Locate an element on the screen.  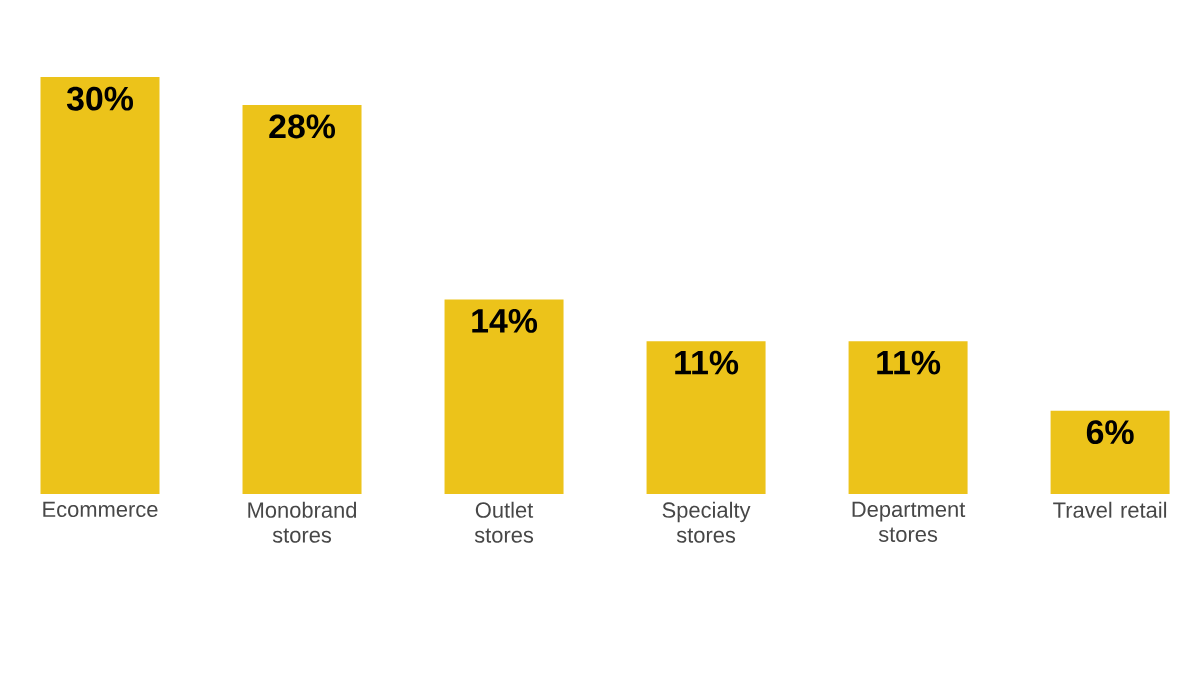
x-tick-label: Travel retail is located at coordinates (1110, 509).